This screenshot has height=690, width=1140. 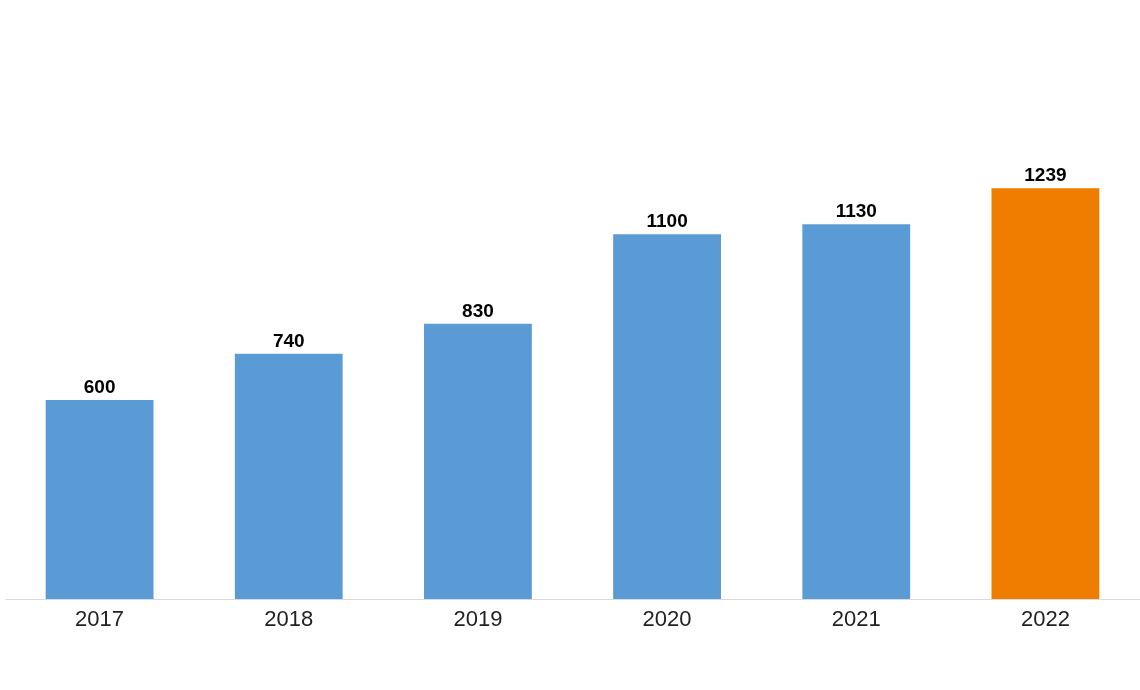 I want to click on x-tick-label: 2018, so click(x=289, y=619).